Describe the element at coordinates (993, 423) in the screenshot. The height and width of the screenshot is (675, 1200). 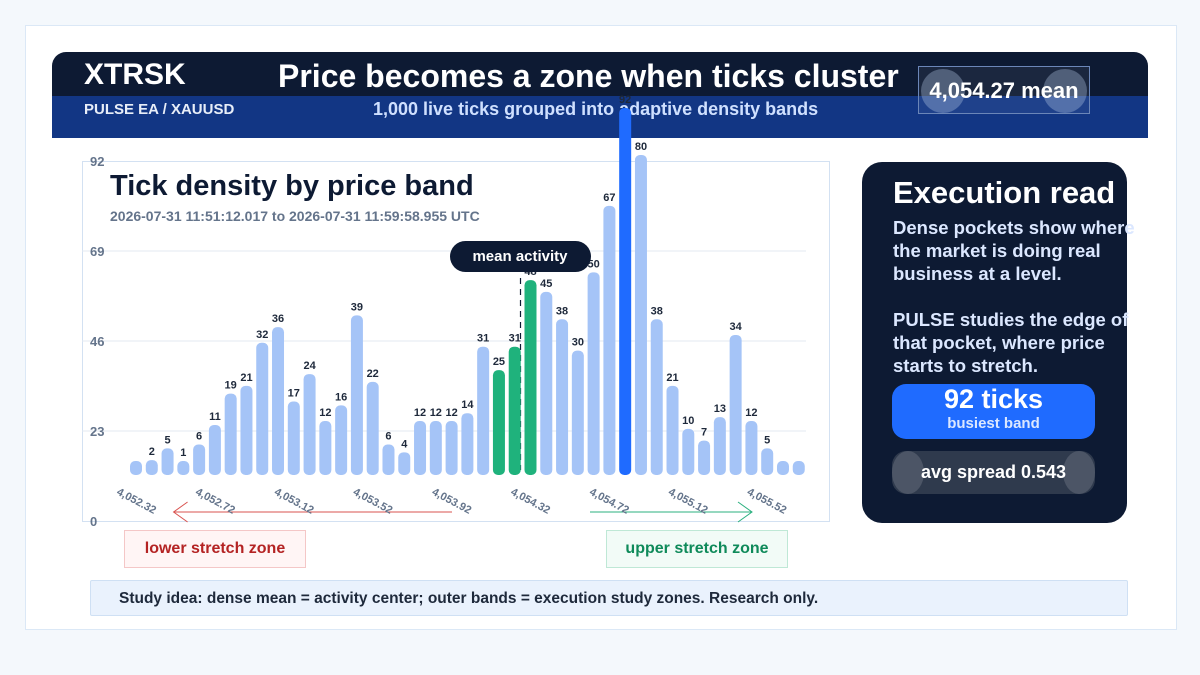
I see `busiest-band-label: busiest band` at that location.